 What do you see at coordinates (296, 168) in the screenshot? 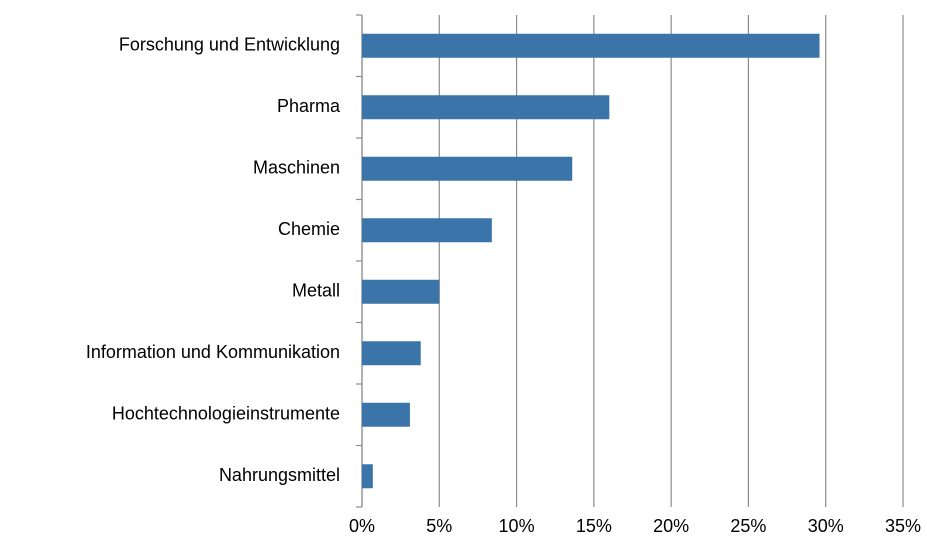
I see `y-tick-label: Maschinen` at bounding box center [296, 168].